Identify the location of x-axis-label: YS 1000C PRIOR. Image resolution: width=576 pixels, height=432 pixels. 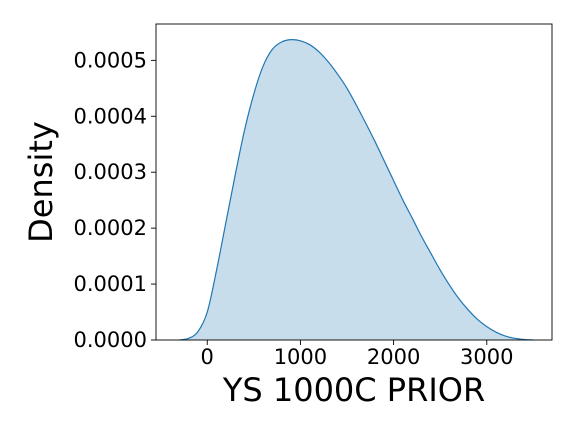
(353, 390).